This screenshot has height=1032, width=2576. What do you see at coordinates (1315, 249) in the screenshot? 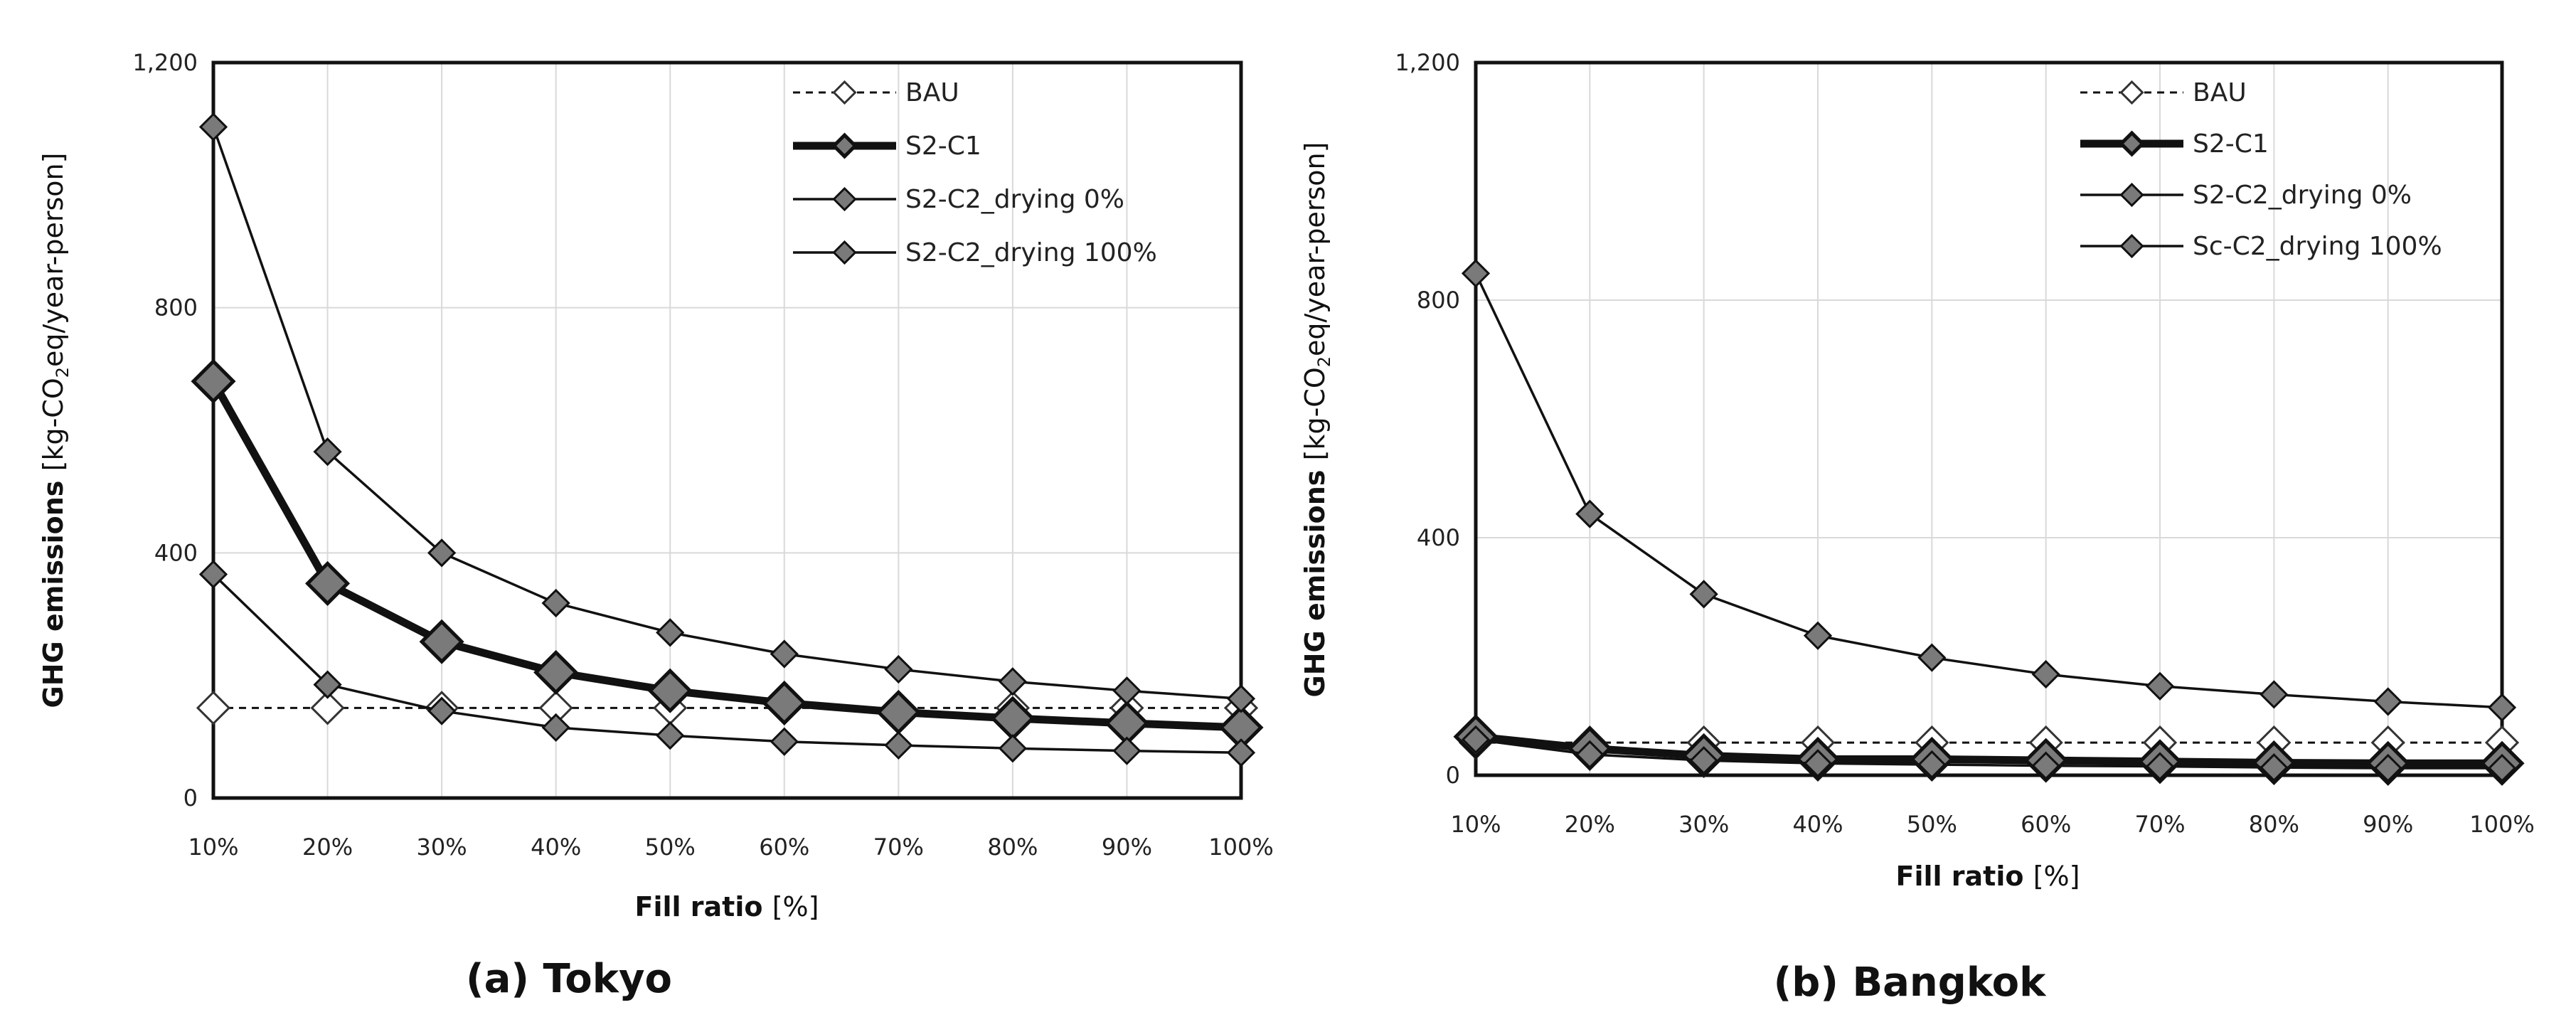
I see `y-axis-unit-end: eq/year-person]` at bounding box center [1315, 249].